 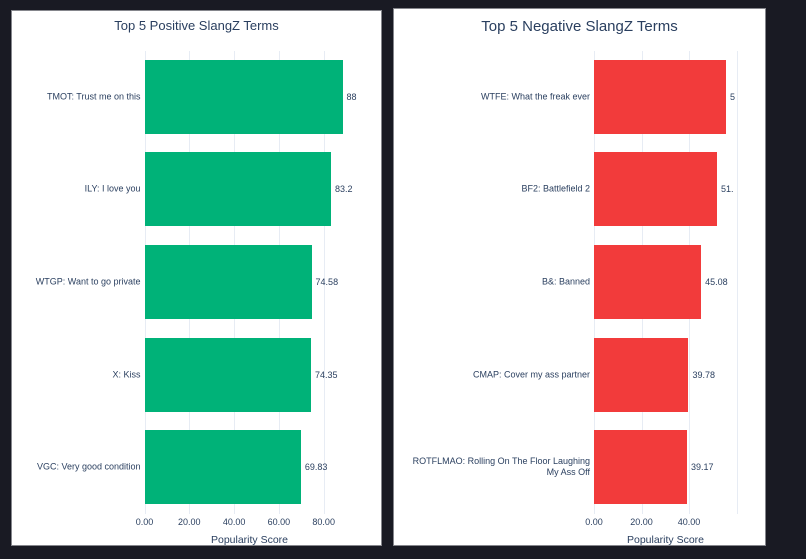 What do you see at coordinates (327, 282) in the screenshot?
I see `bar-value-label: 74.58` at bounding box center [327, 282].